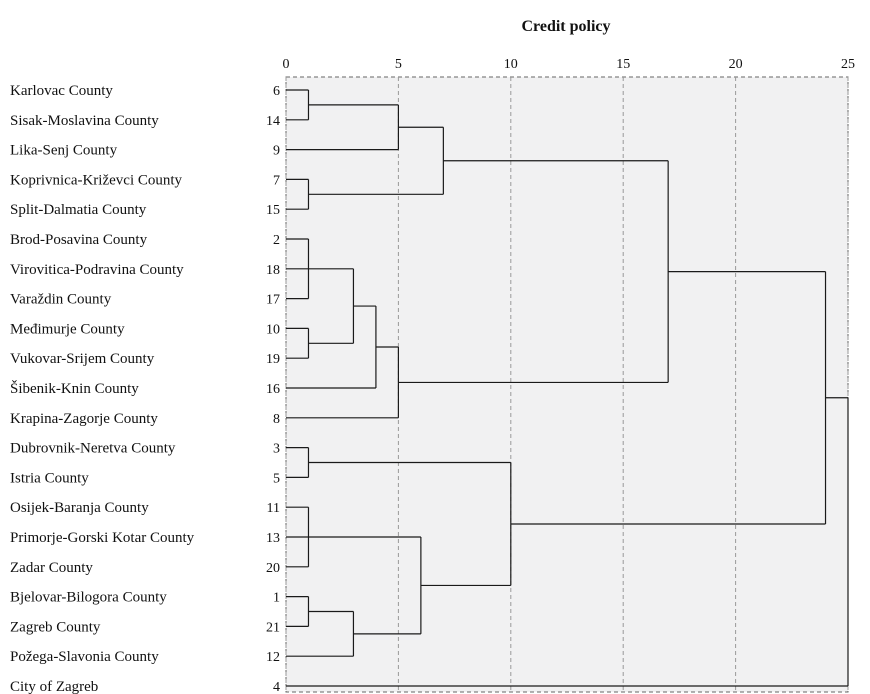 The image size is (870, 694). Describe the element at coordinates (286, 64) in the screenshot. I see `x-tick-label: 0` at that location.